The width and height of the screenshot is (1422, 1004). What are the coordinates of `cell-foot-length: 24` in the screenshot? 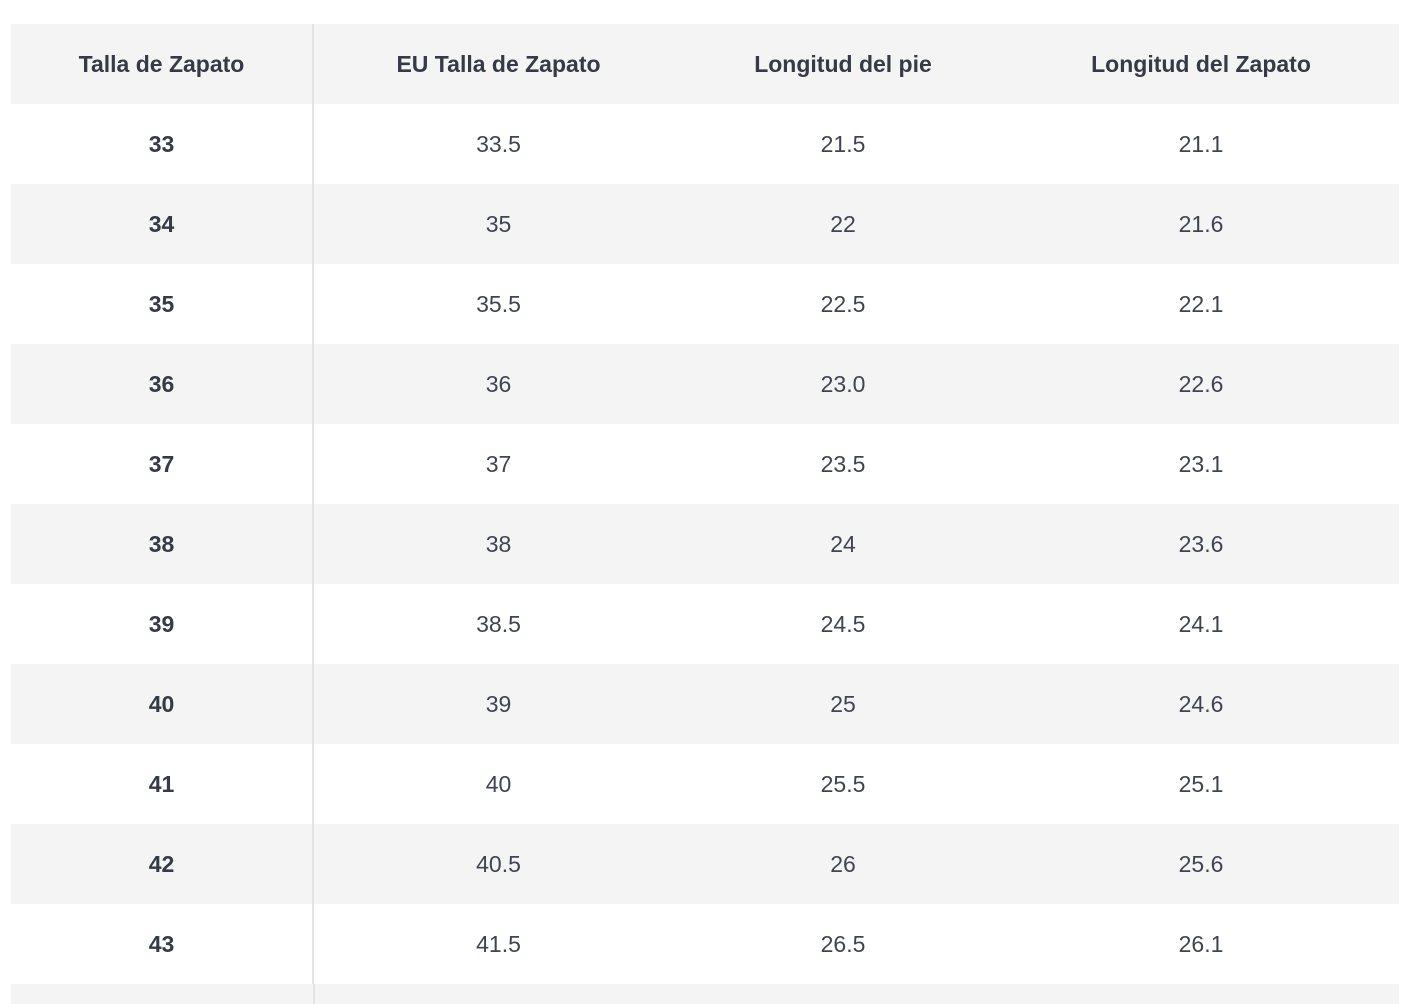 It's located at (843, 543).